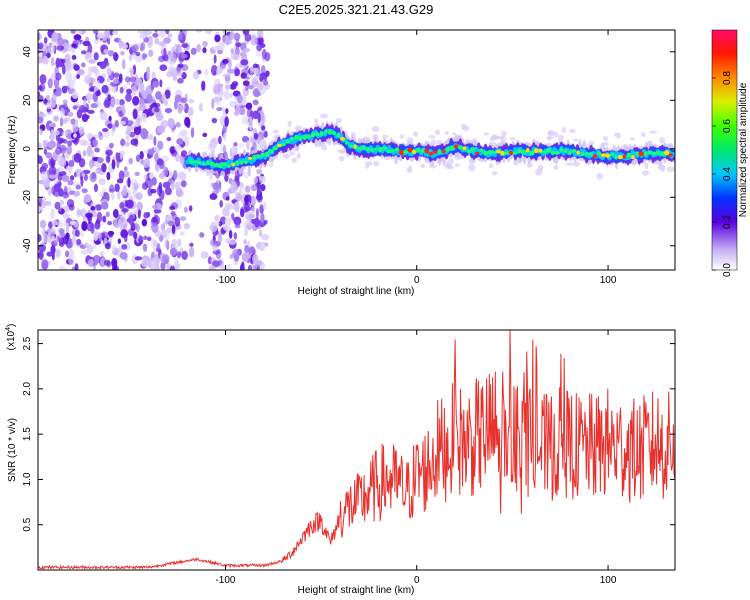 Image resolution: width=750 pixels, height=600 pixels. I want to click on x-tick-label: 100, so click(608, 280).